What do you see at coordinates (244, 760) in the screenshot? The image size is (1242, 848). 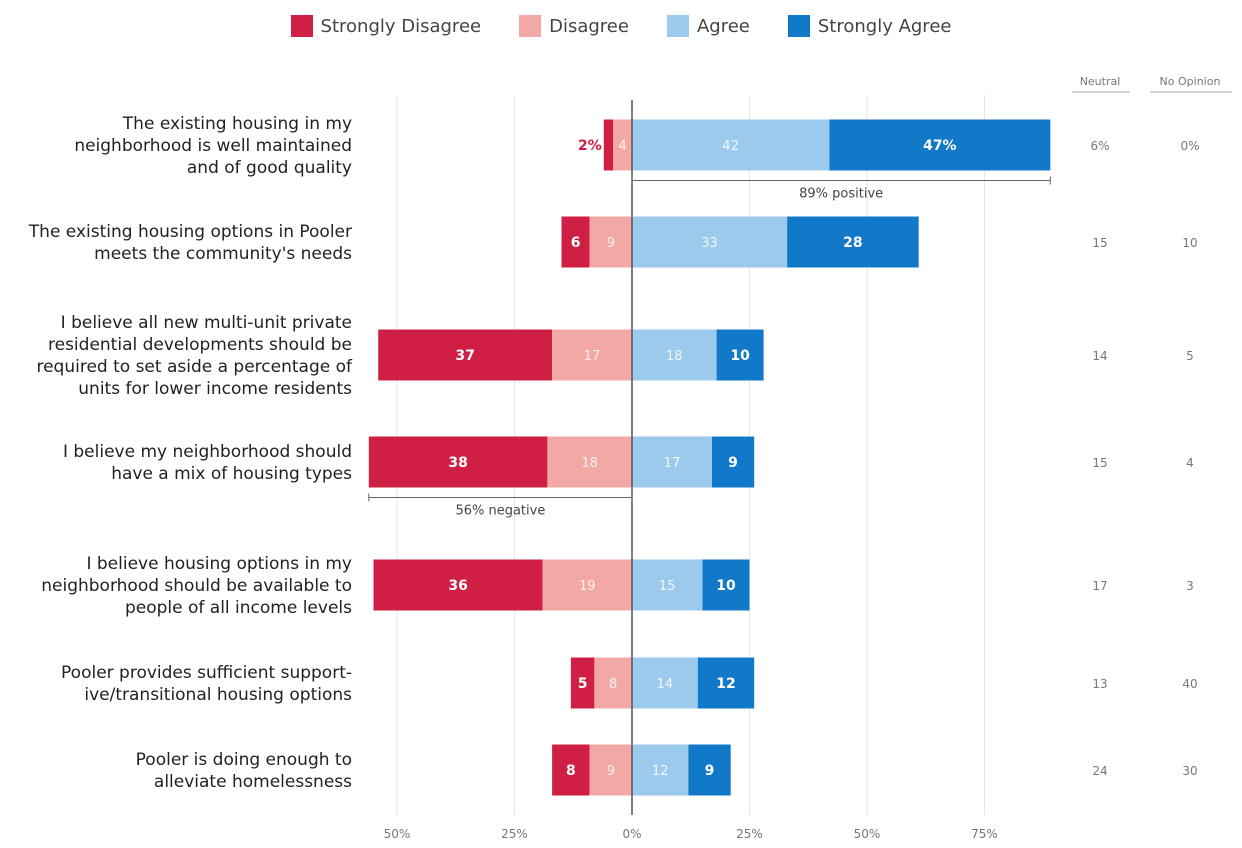 I see `statement-label: Pooler is doing enough to` at bounding box center [244, 760].